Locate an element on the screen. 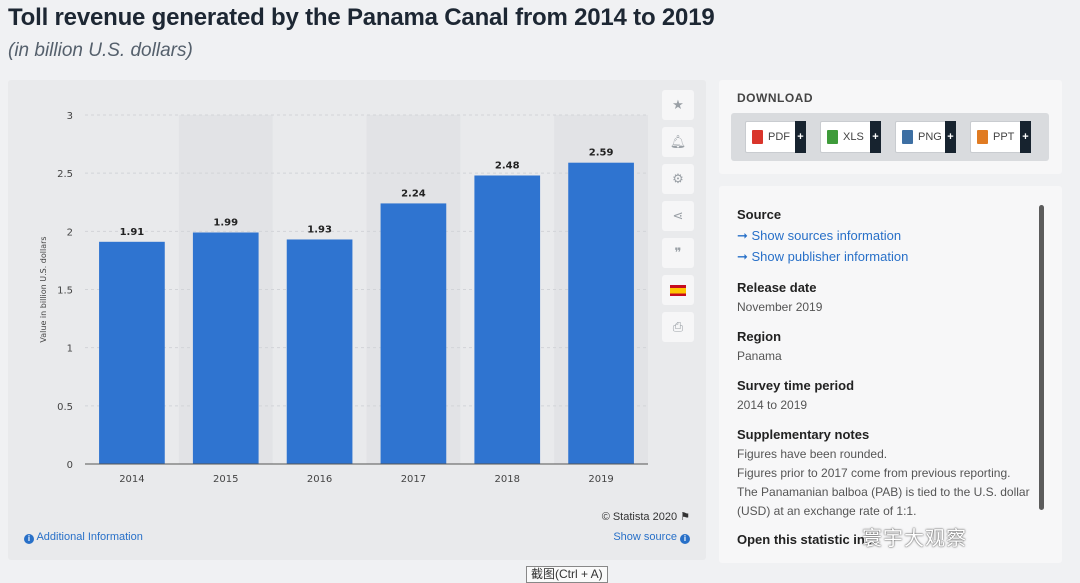 The width and height of the screenshot is (1080, 583). x-tick-label: 2017 is located at coordinates (413, 479).